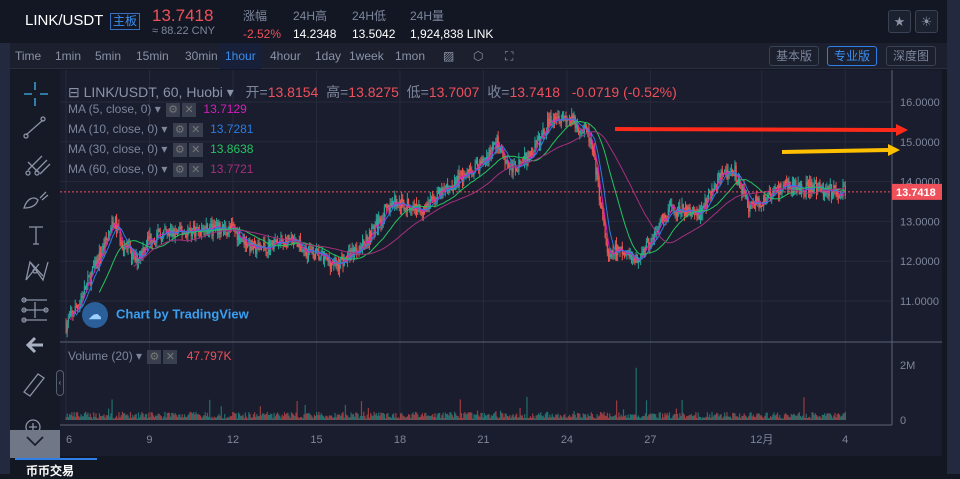 The image size is (960, 479). What do you see at coordinates (34, 127) in the screenshot?
I see `trend-line-icon` at bounding box center [34, 127].